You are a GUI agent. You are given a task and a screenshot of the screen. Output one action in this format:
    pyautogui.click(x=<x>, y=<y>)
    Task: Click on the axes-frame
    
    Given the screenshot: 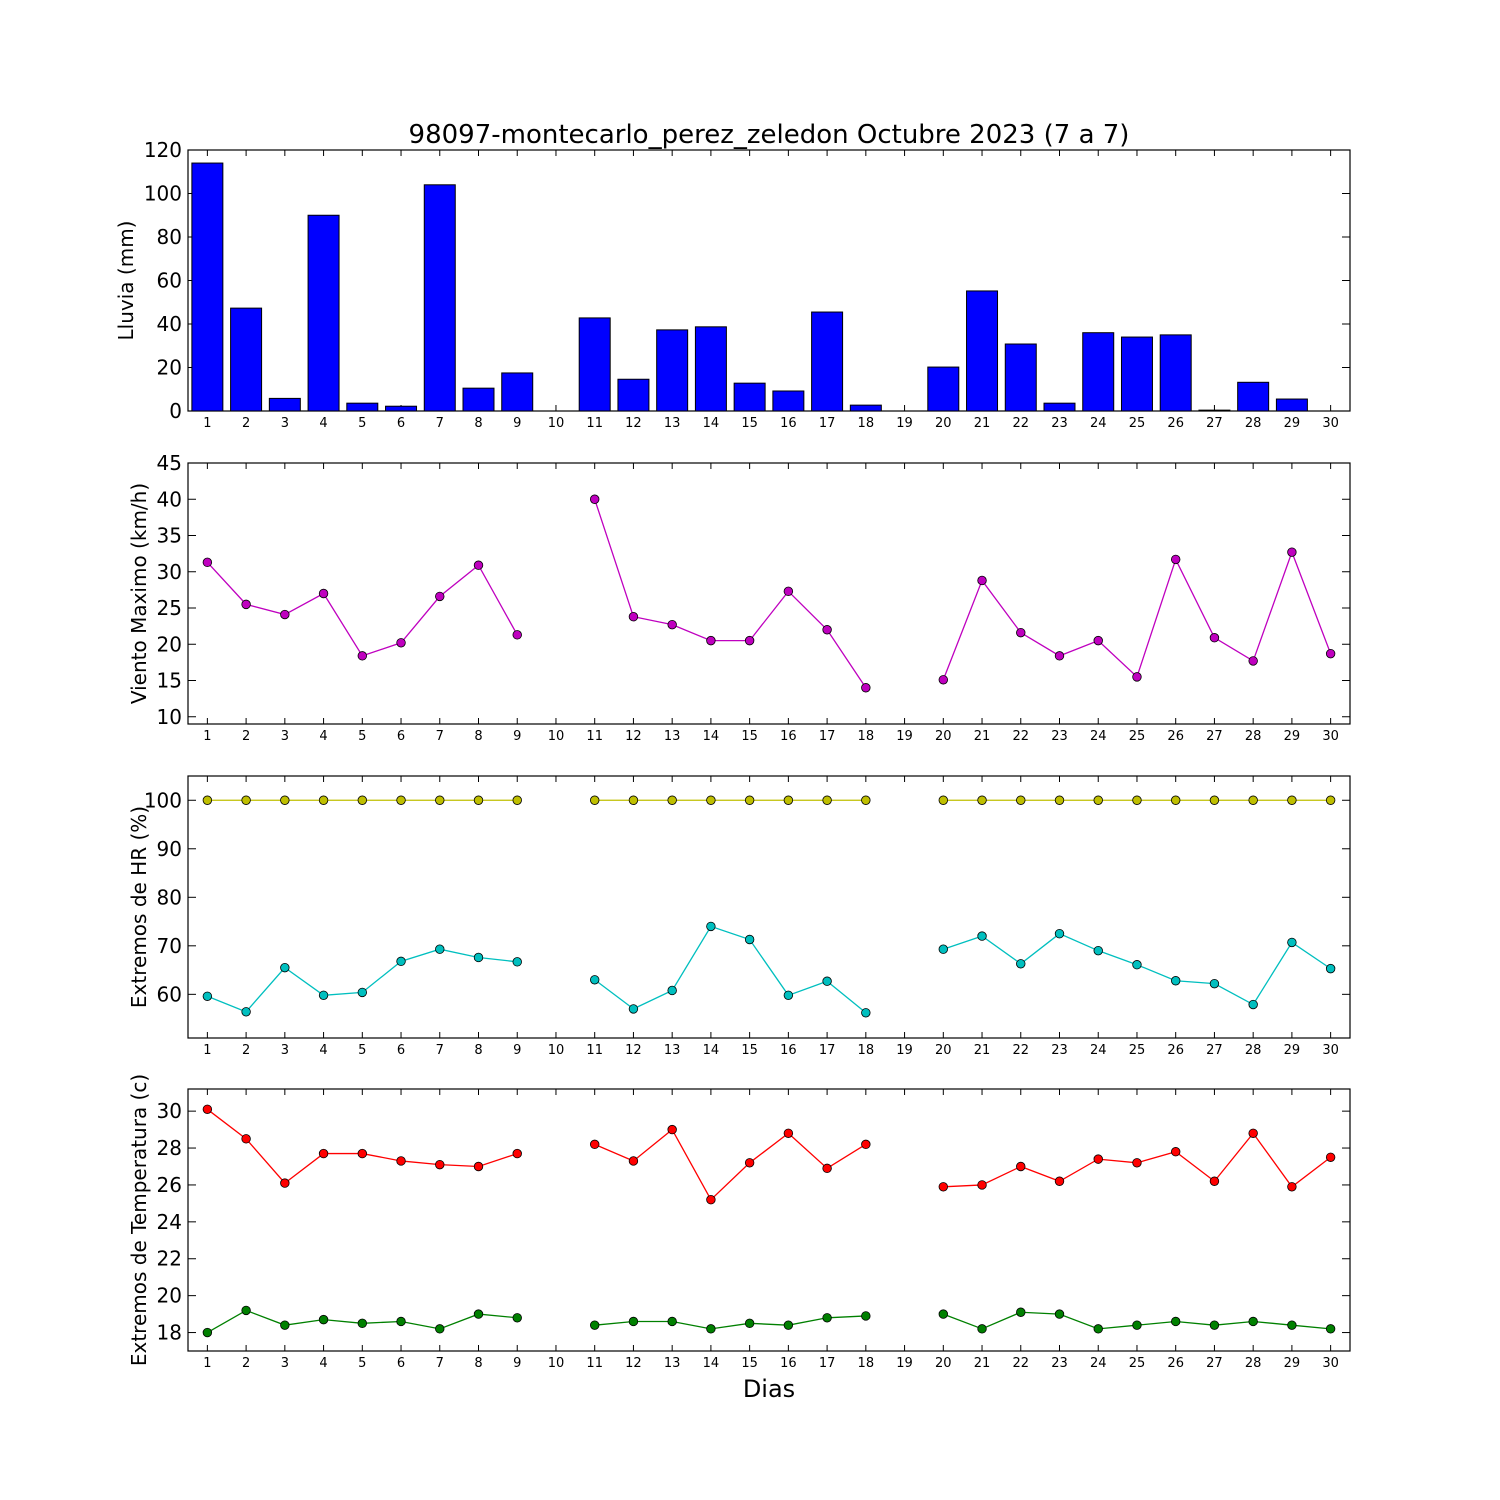 What is the action you would take?
    pyautogui.click(x=769, y=593)
    